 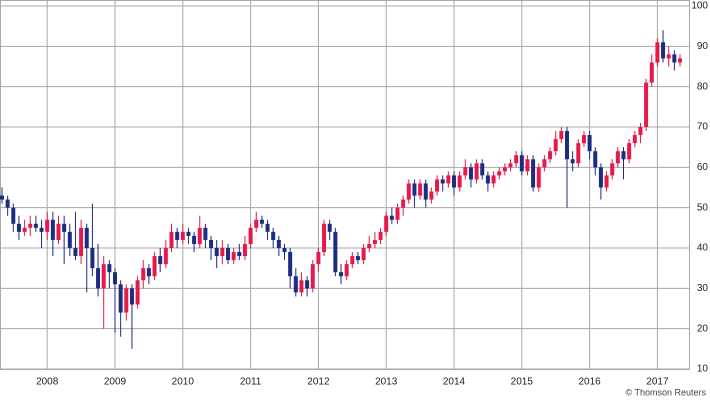 I want to click on x-tick-label: 2011, so click(x=251, y=382).